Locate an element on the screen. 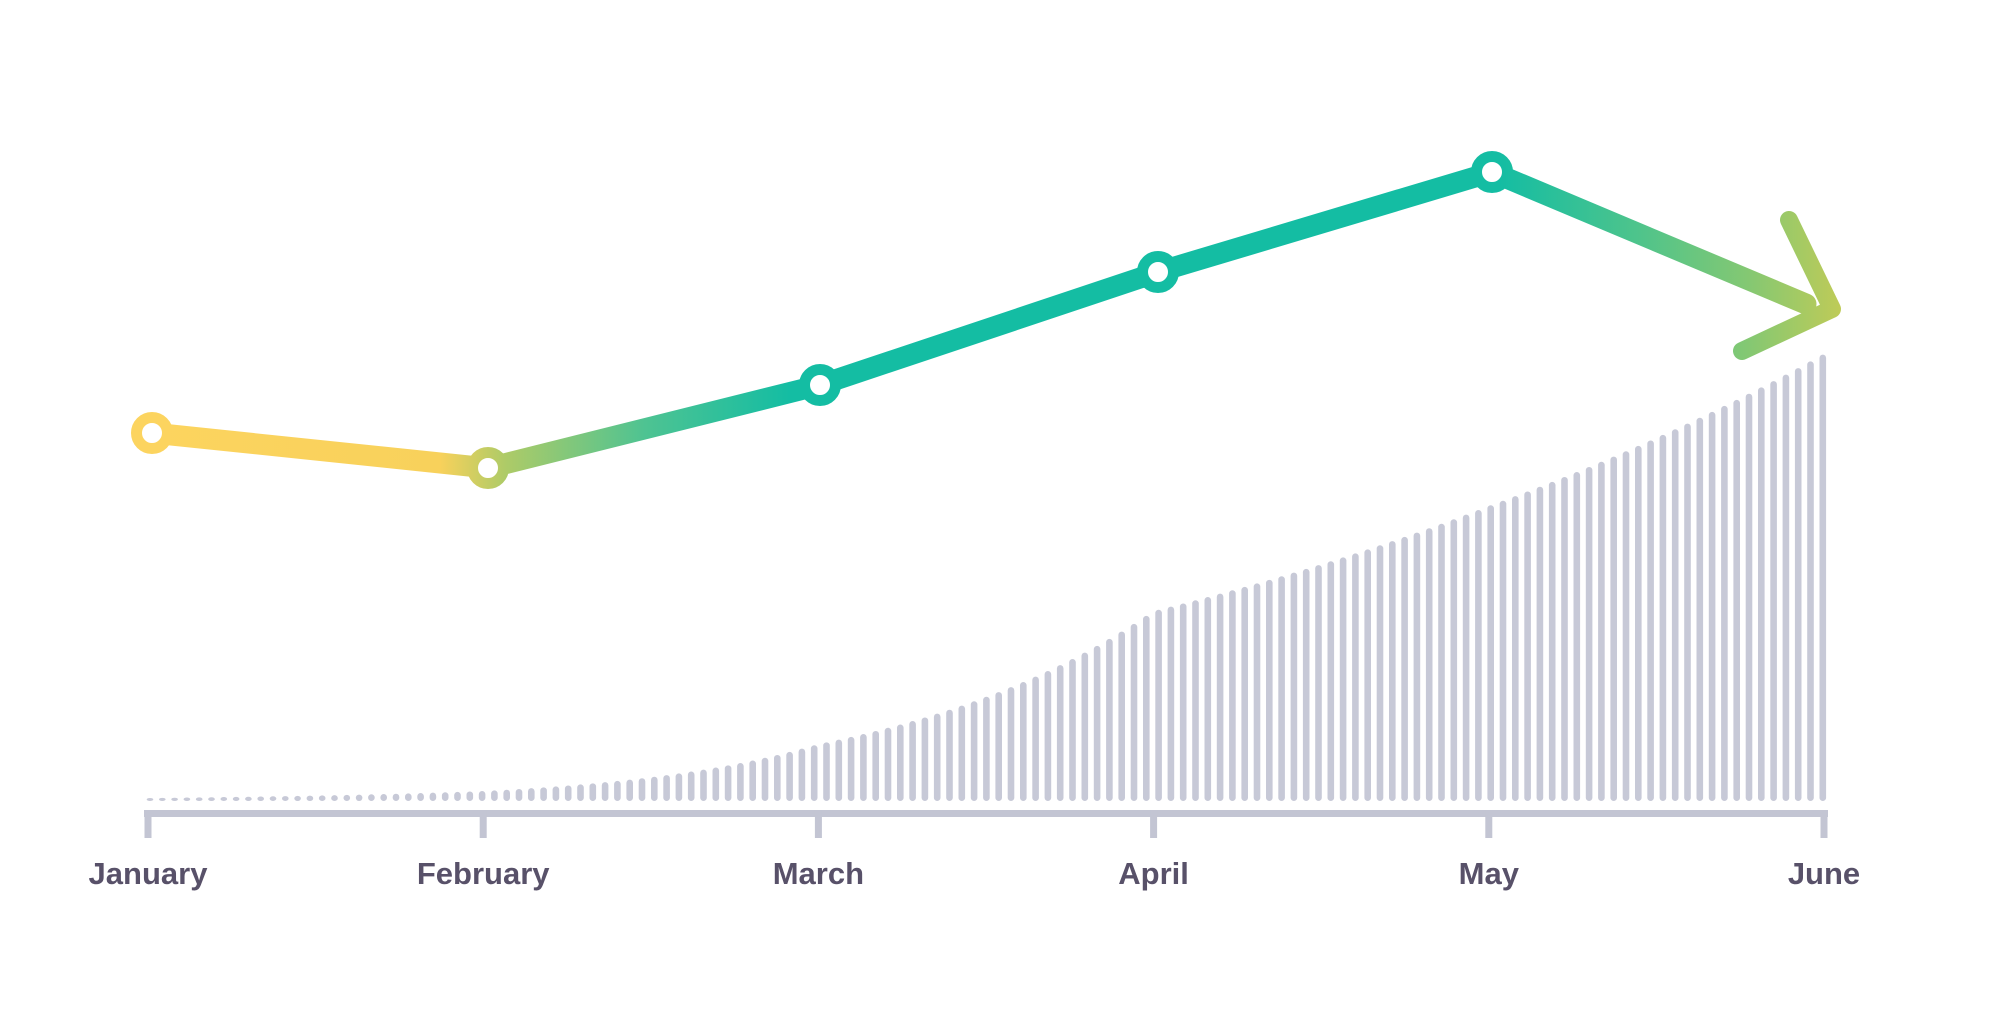 The width and height of the screenshot is (1990, 1021). month-labels: January February March April May June is located at coordinates (975, 873).